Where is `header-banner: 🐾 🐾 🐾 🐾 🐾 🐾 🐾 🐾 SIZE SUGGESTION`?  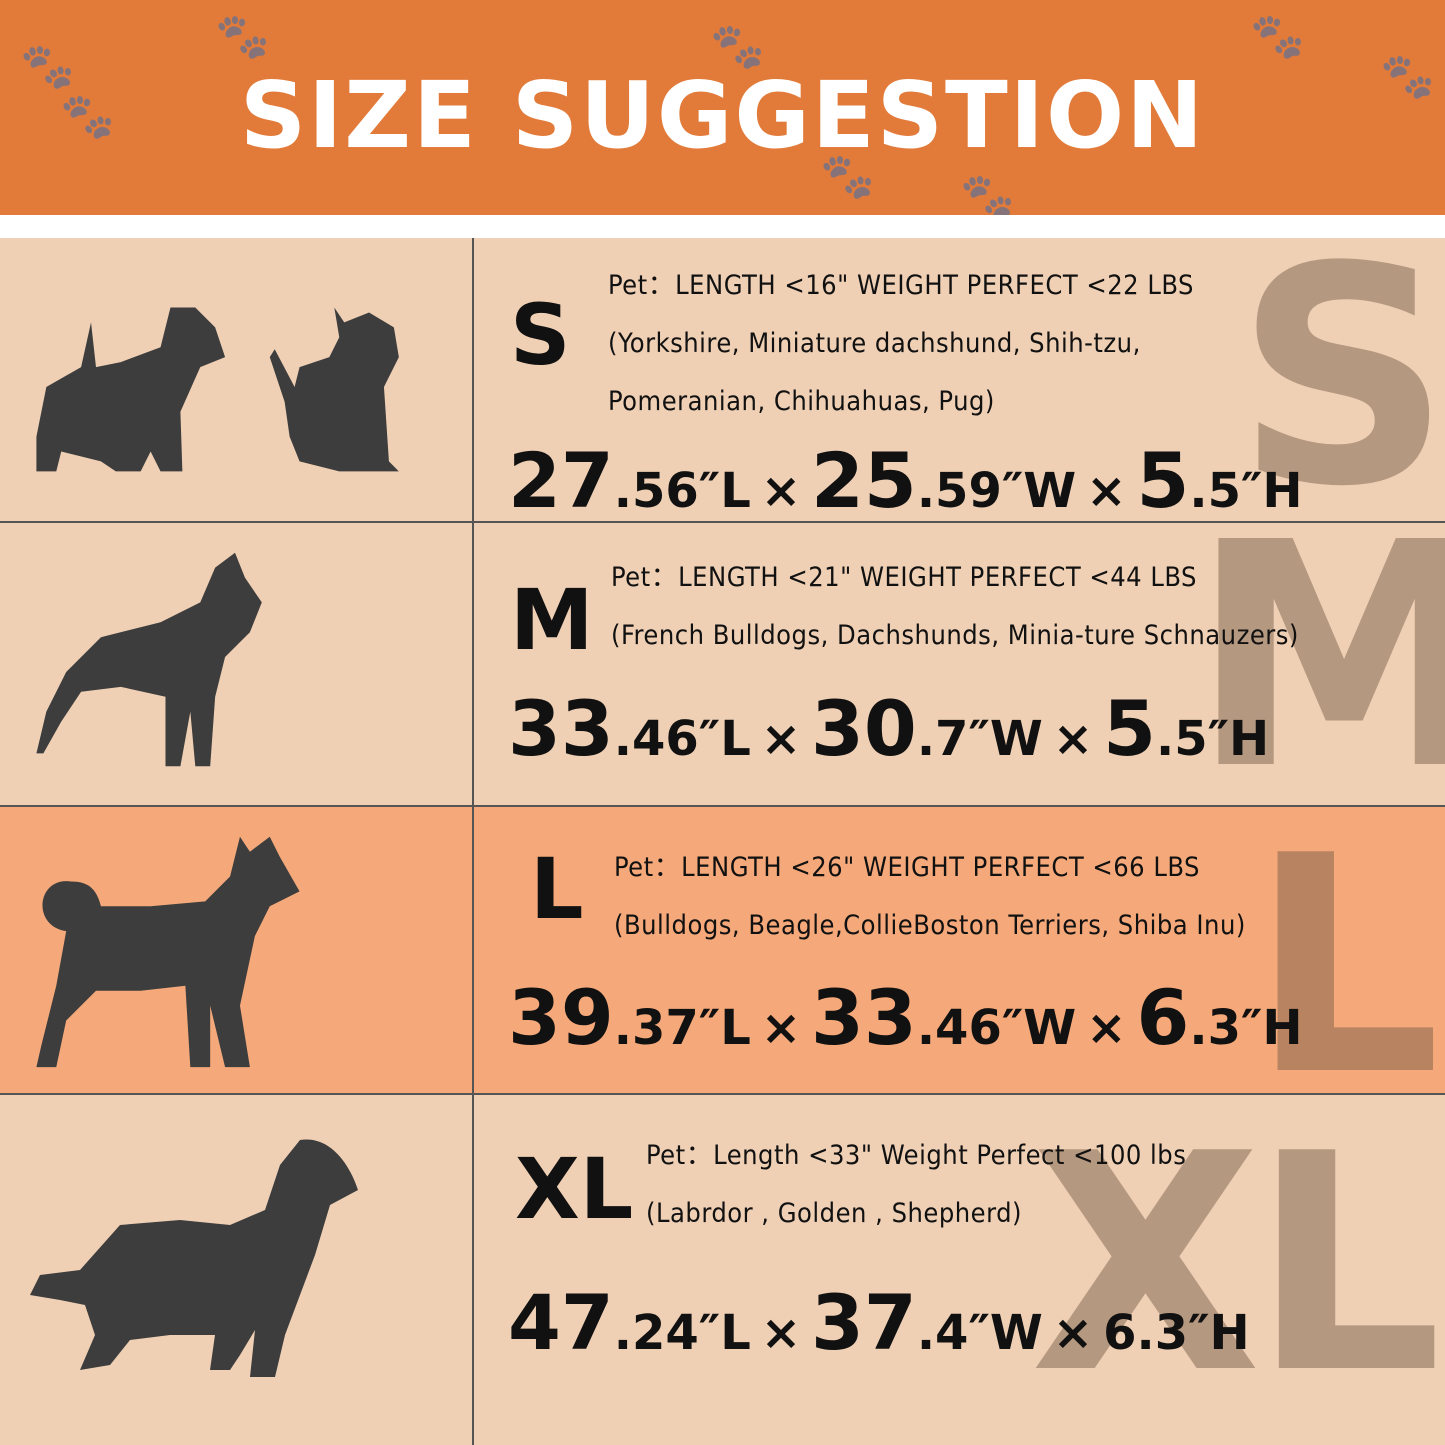 header-banner: 🐾 🐾 🐾 🐾 🐾 🐾 🐾 🐾 SIZE SUGGESTION is located at coordinates (722, 107).